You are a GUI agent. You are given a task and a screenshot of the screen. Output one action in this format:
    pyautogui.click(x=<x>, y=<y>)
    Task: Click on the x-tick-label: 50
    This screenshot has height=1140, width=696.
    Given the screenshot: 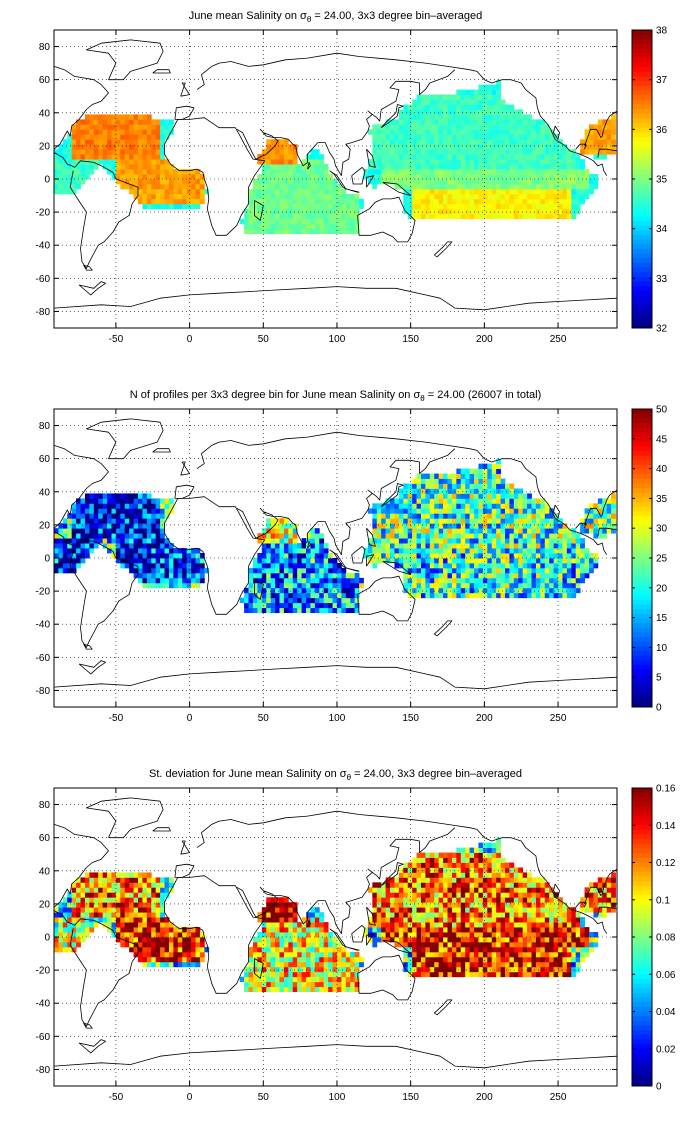 What is the action you would take?
    pyautogui.click(x=264, y=339)
    